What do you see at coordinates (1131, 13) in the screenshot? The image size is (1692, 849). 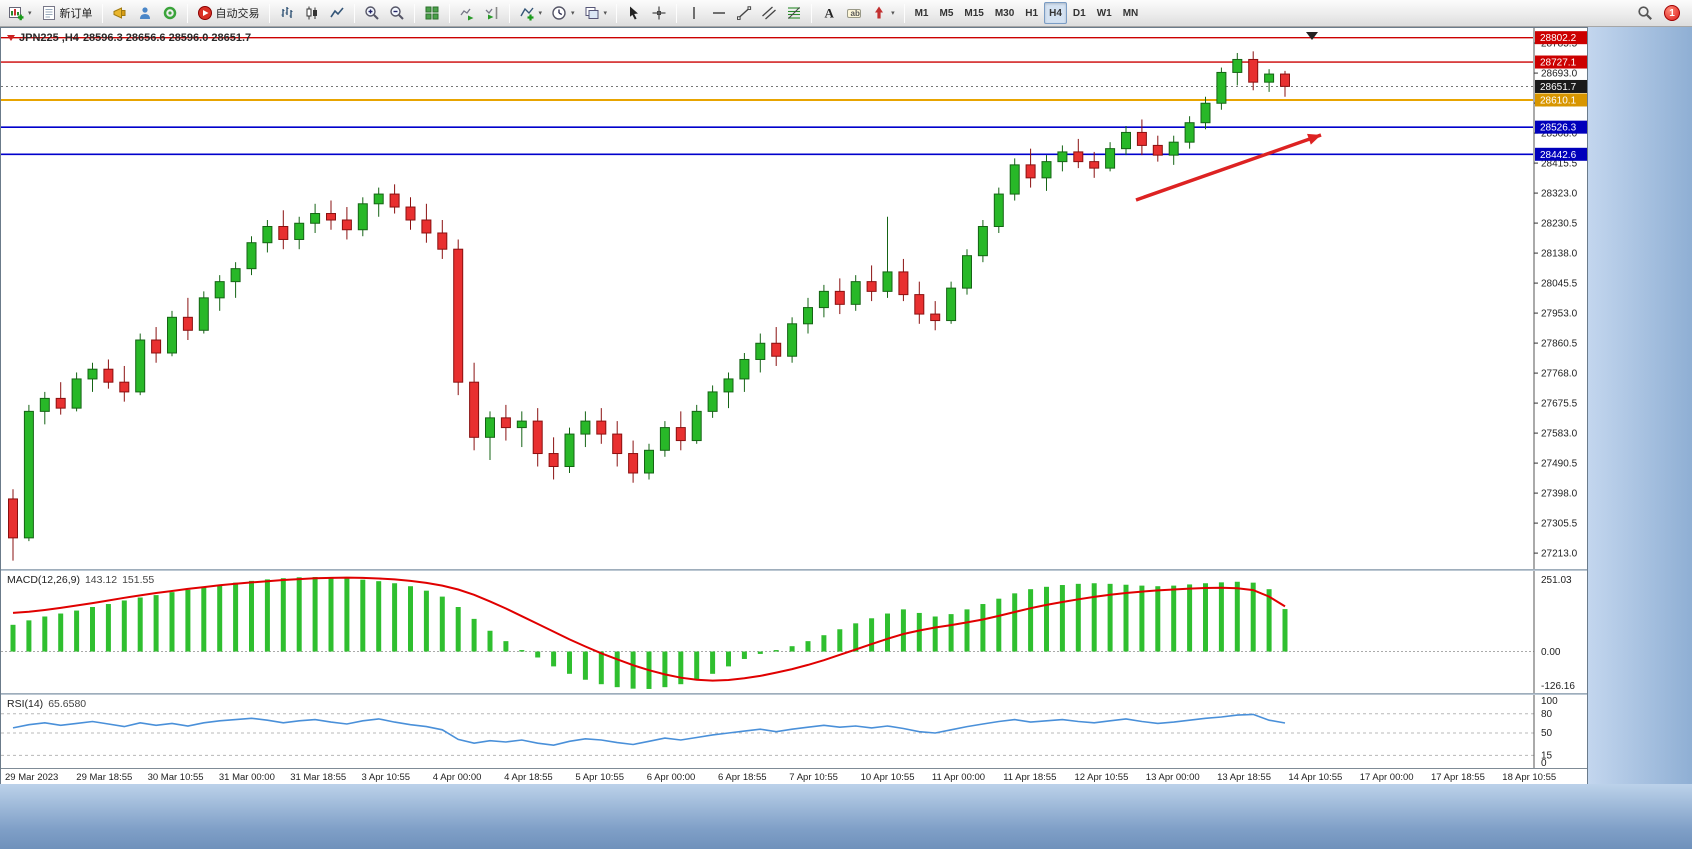 I see `timeframe-mn-button: MN` at bounding box center [1131, 13].